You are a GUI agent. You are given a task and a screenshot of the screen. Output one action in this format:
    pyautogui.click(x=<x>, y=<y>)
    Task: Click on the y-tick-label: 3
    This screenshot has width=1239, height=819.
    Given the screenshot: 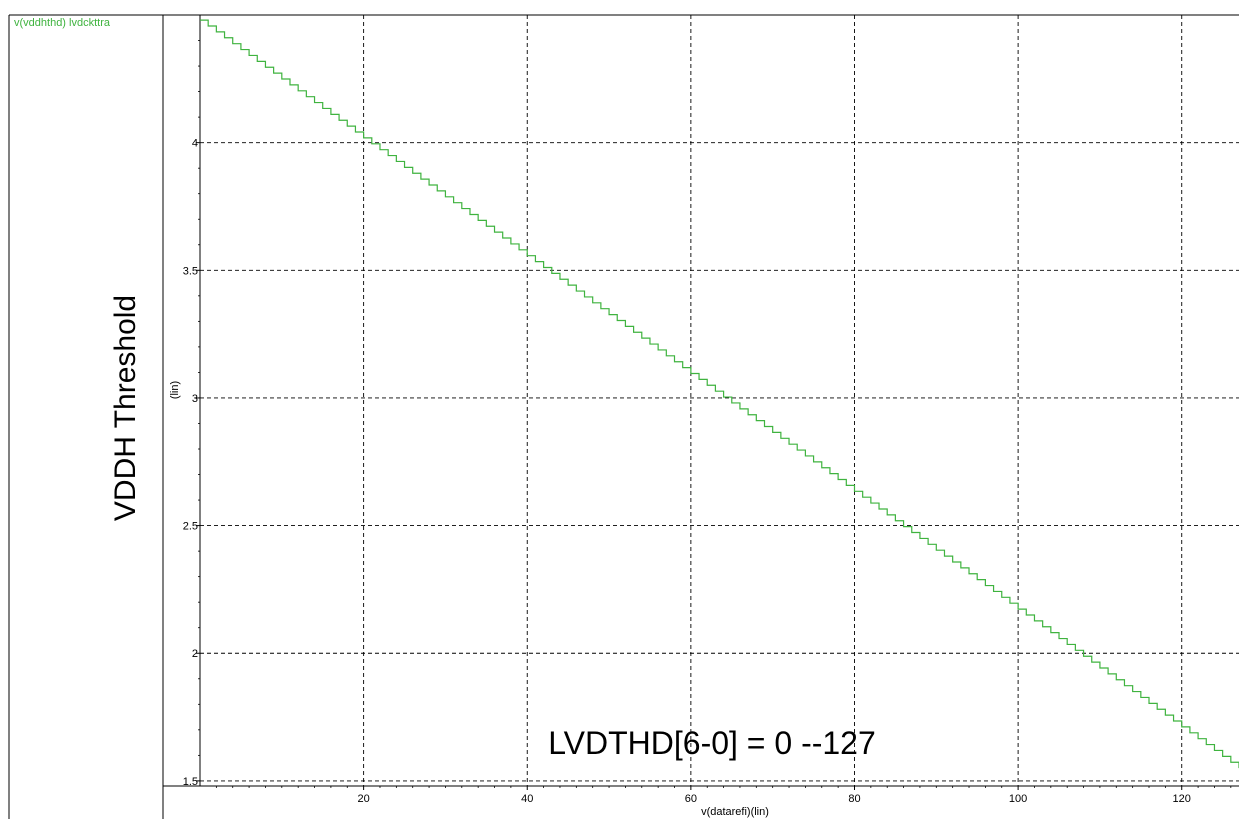 What is the action you would take?
    pyautogui.click(x=195, y=399)
    